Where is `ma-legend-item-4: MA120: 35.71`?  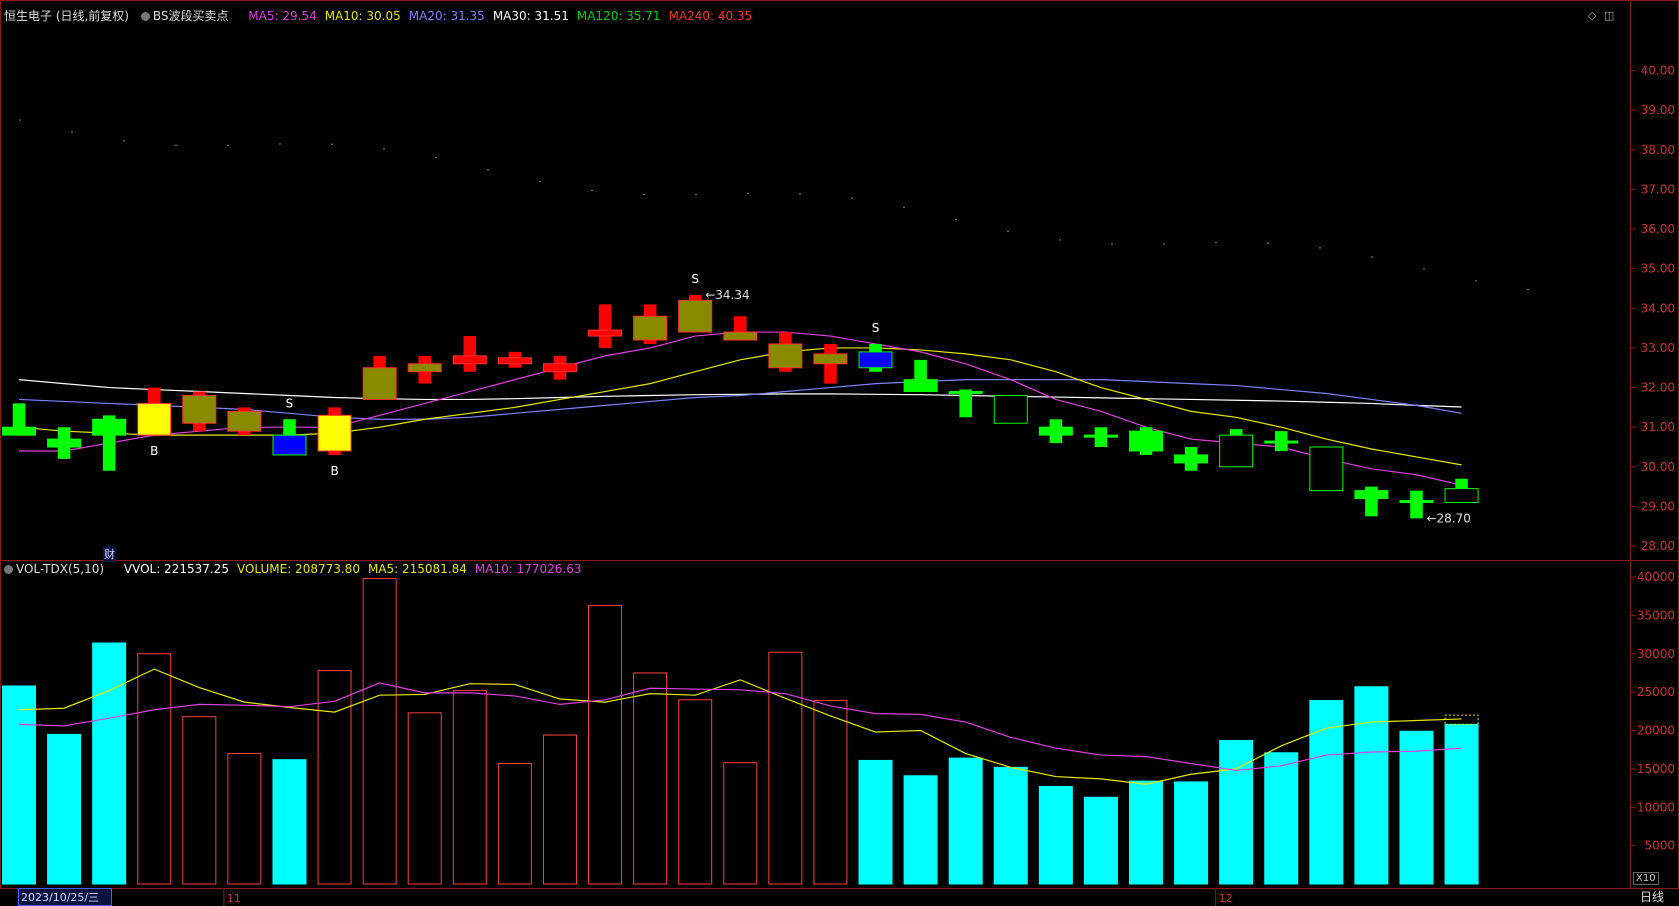
ma-legend-item-4: MA120: 35.71 is located at coordinates (618, 16).